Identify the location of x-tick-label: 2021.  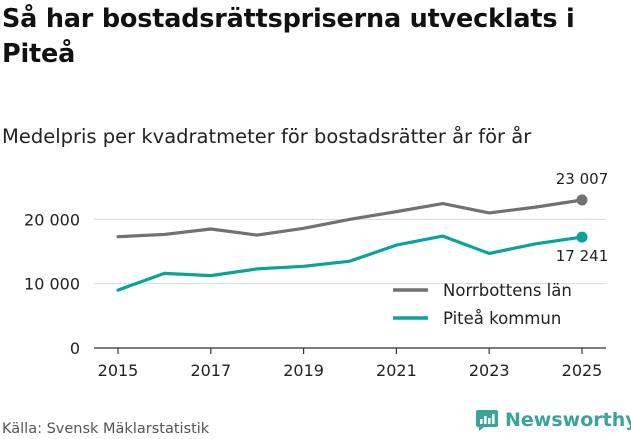
(396, 370).